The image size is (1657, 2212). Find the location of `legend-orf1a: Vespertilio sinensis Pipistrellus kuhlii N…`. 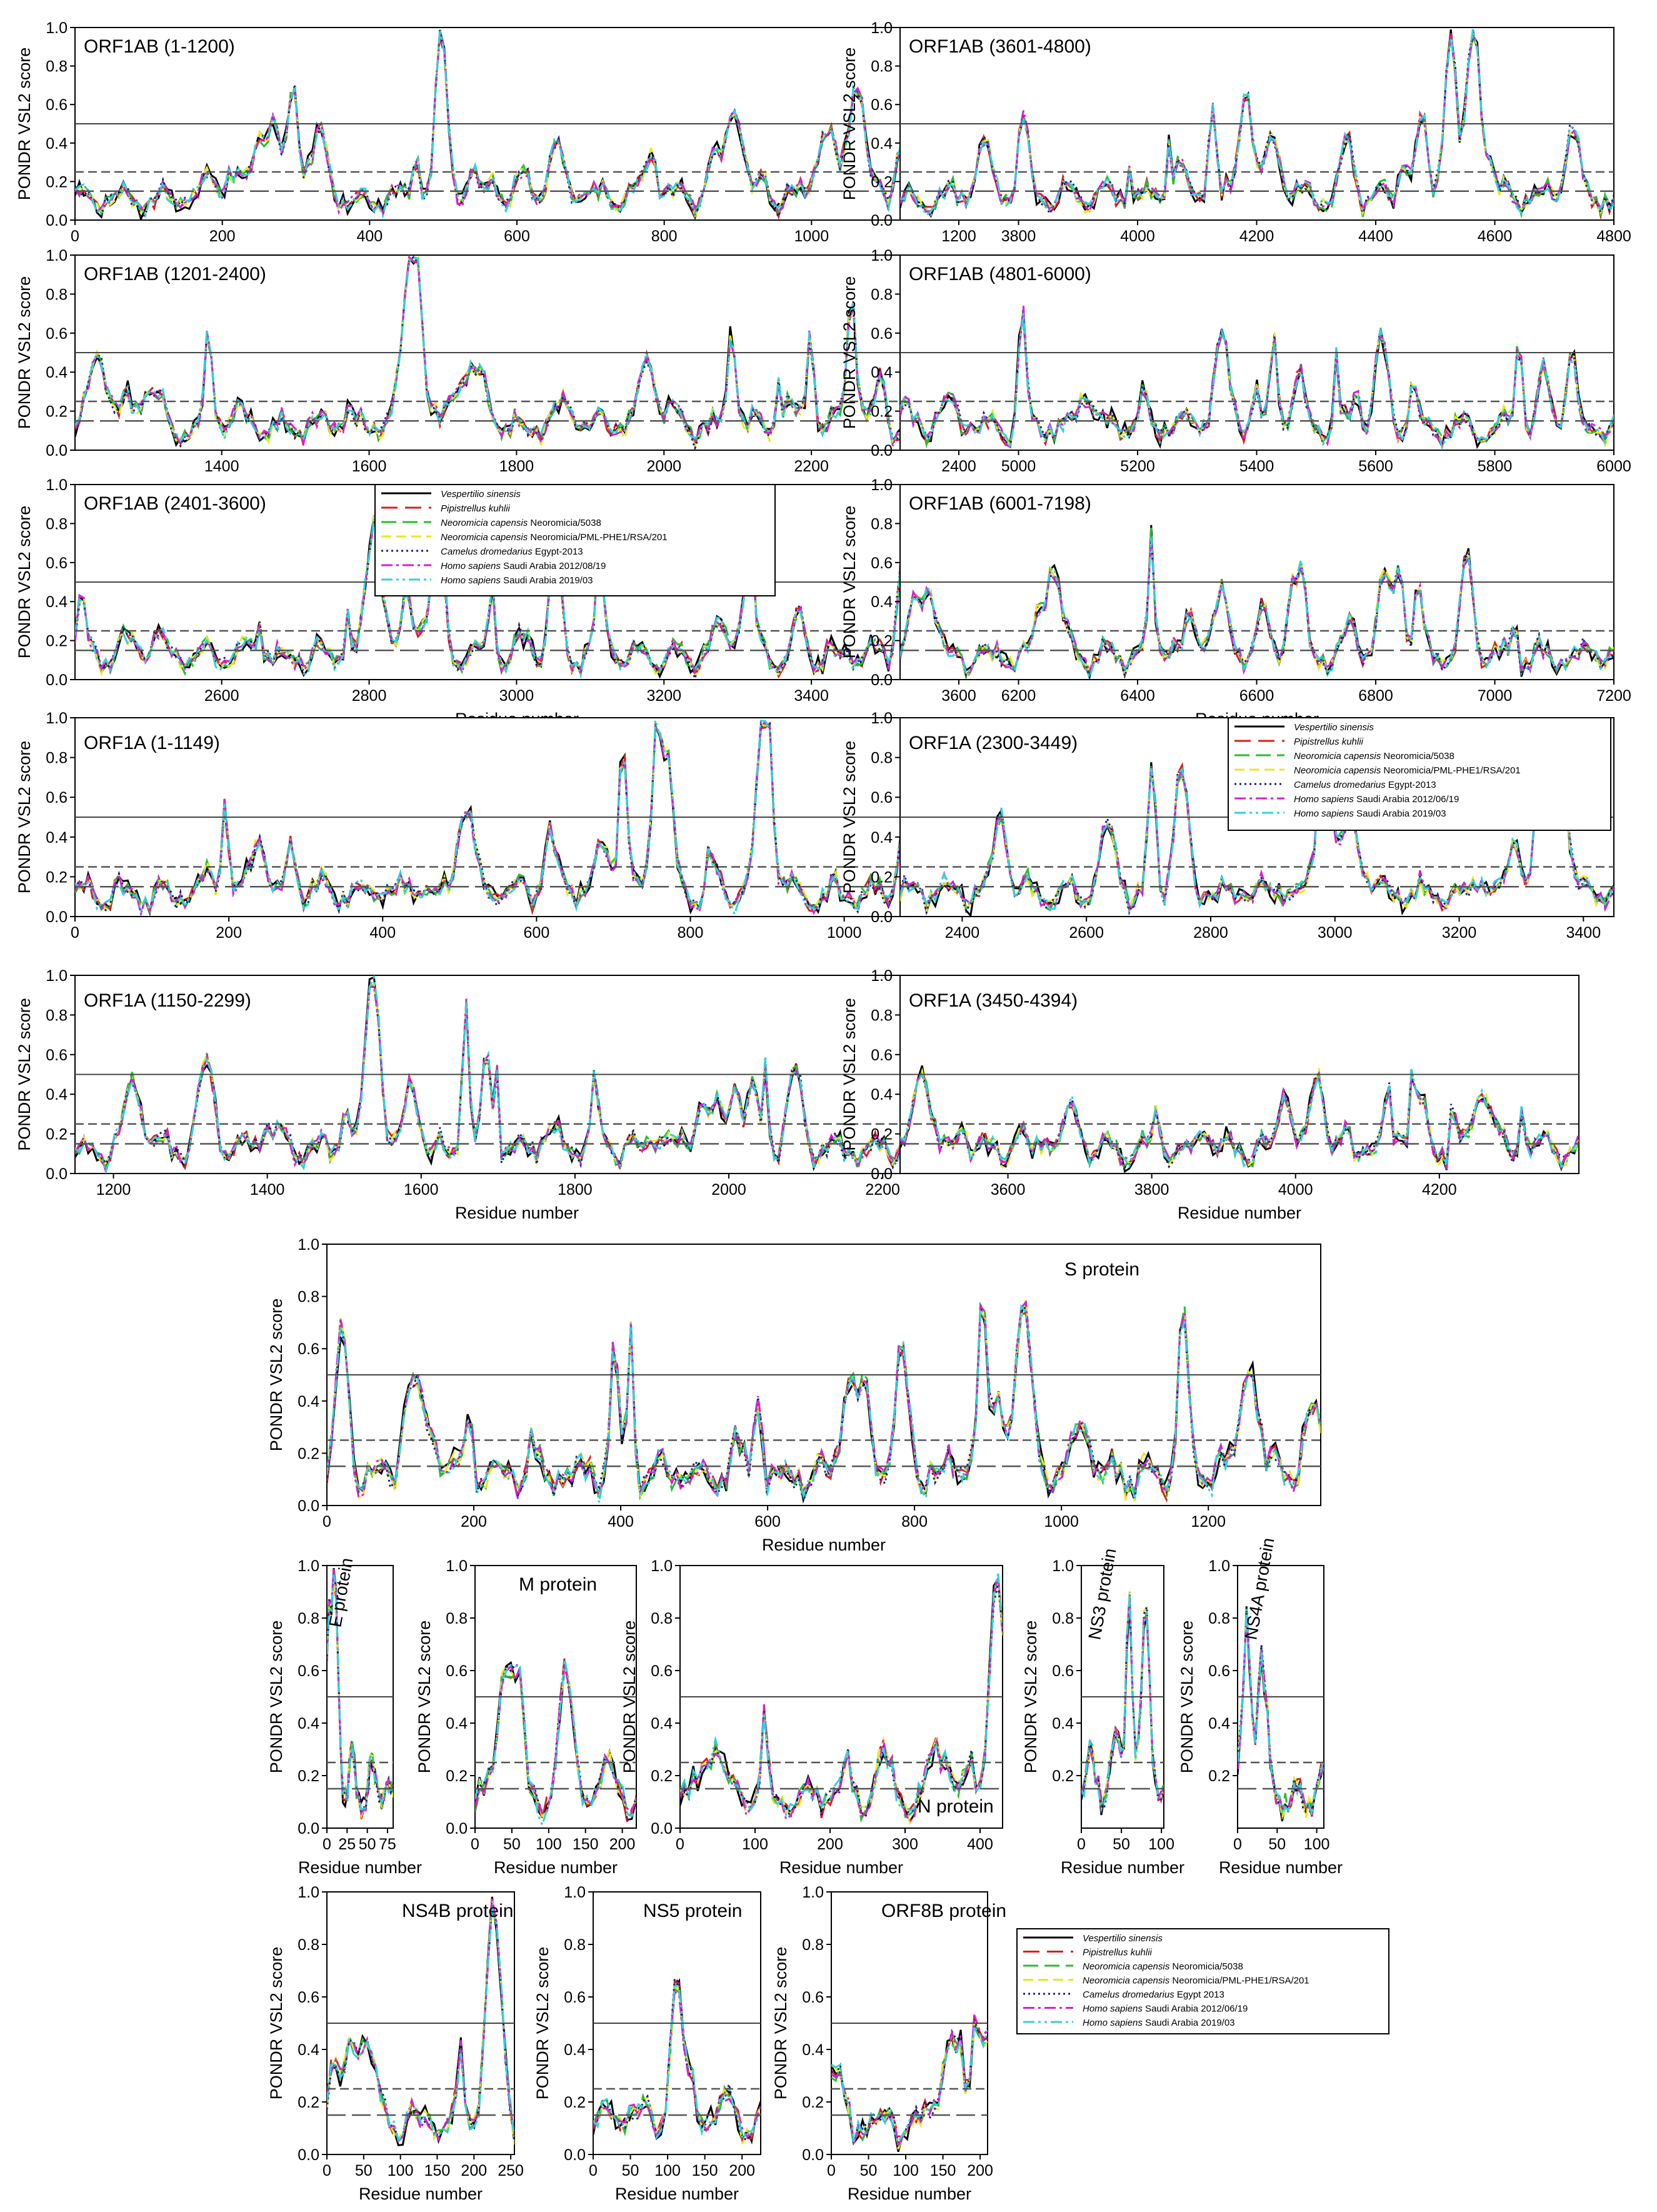

legend-orf1a: Vespertilio sinensis Pipistrellus kuhlii N… is located at coordinates (1419, 774).